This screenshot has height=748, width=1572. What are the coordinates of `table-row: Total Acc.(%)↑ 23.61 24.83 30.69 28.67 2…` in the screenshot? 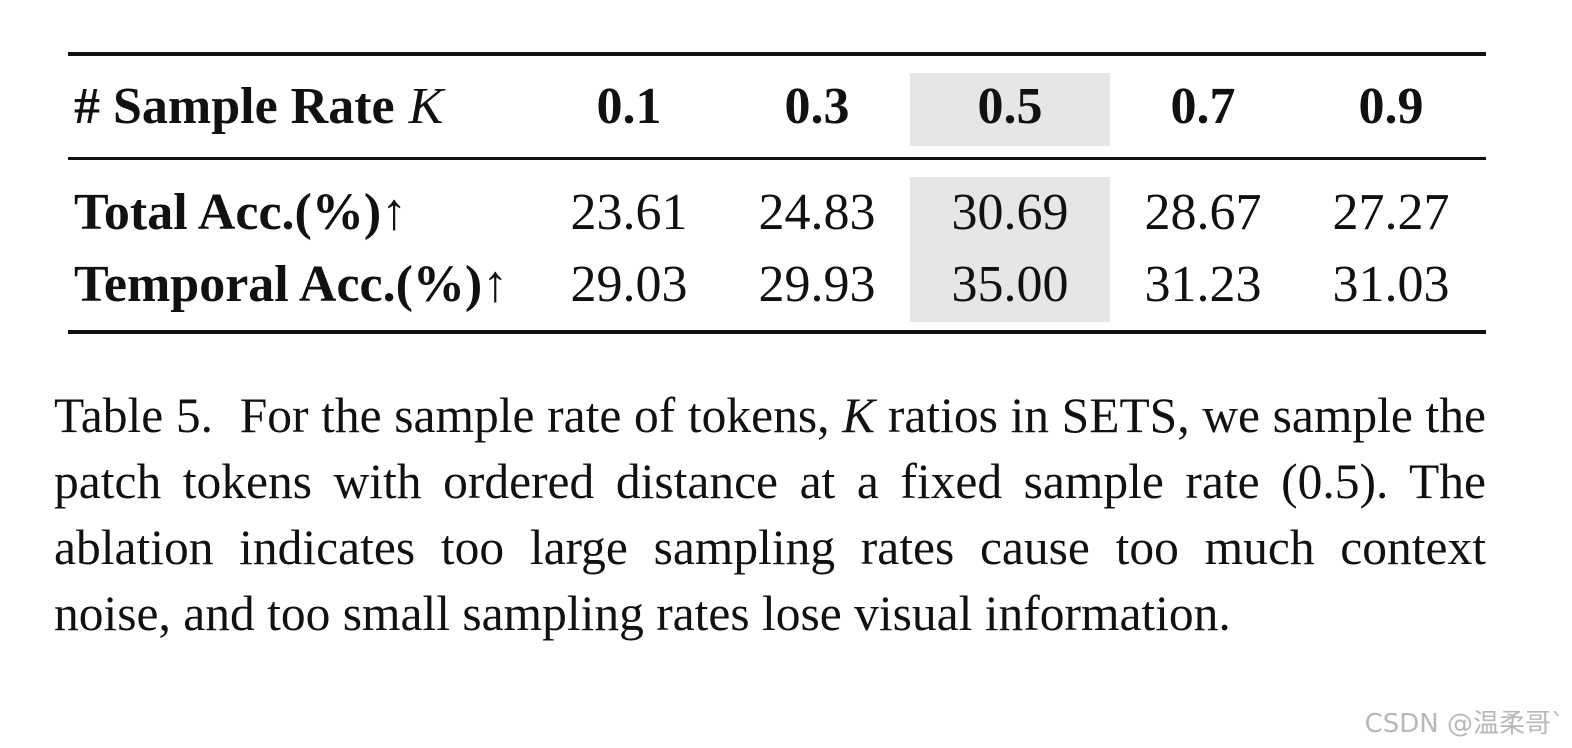 It's located at (777, 212).